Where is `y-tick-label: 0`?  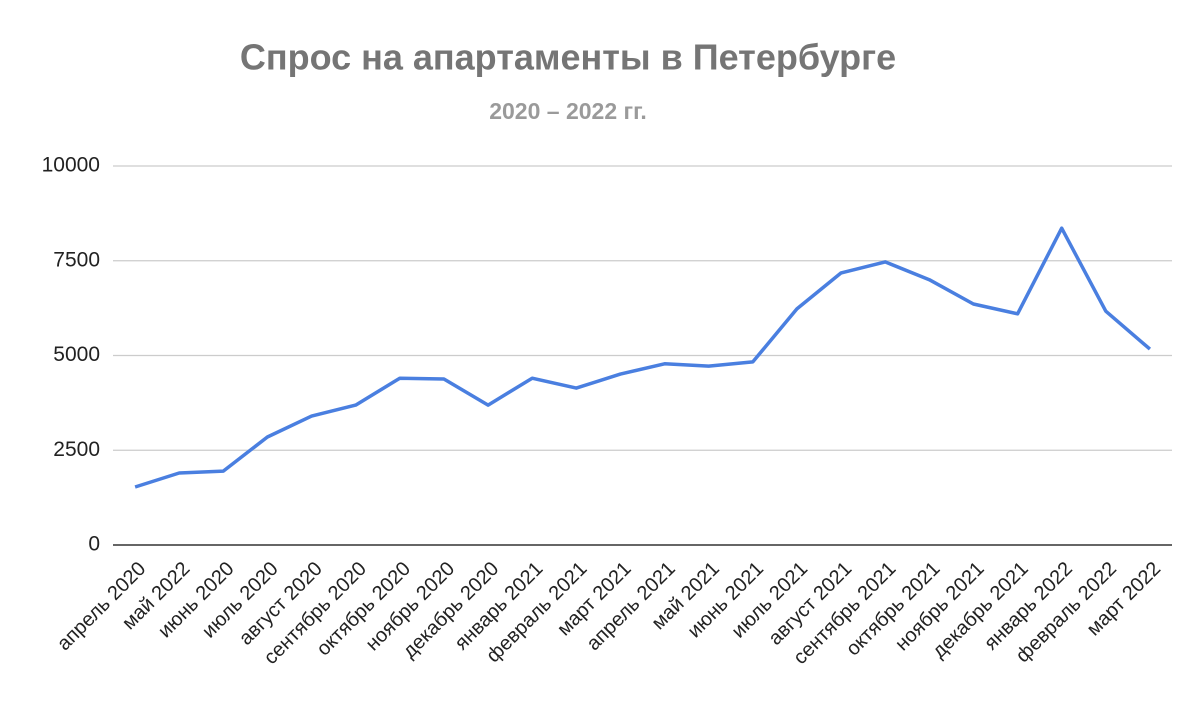 y-tick-label: 0 is located at coordinates (94, 544).